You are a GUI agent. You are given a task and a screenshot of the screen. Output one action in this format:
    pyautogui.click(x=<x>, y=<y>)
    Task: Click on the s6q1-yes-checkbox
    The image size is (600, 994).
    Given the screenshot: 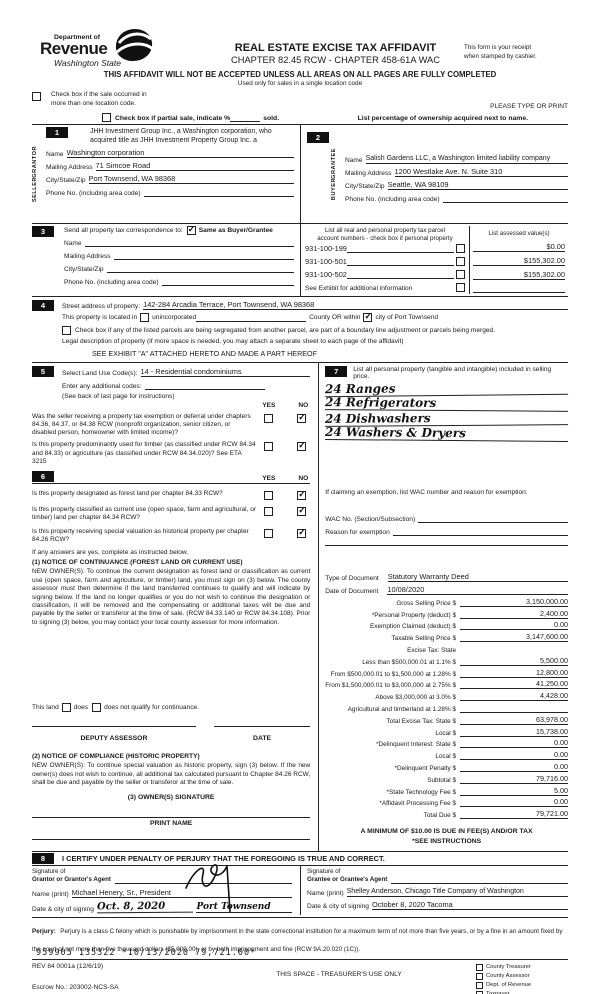 What is the action you would take?
    pyautogui.click(x=269, y=495)
    